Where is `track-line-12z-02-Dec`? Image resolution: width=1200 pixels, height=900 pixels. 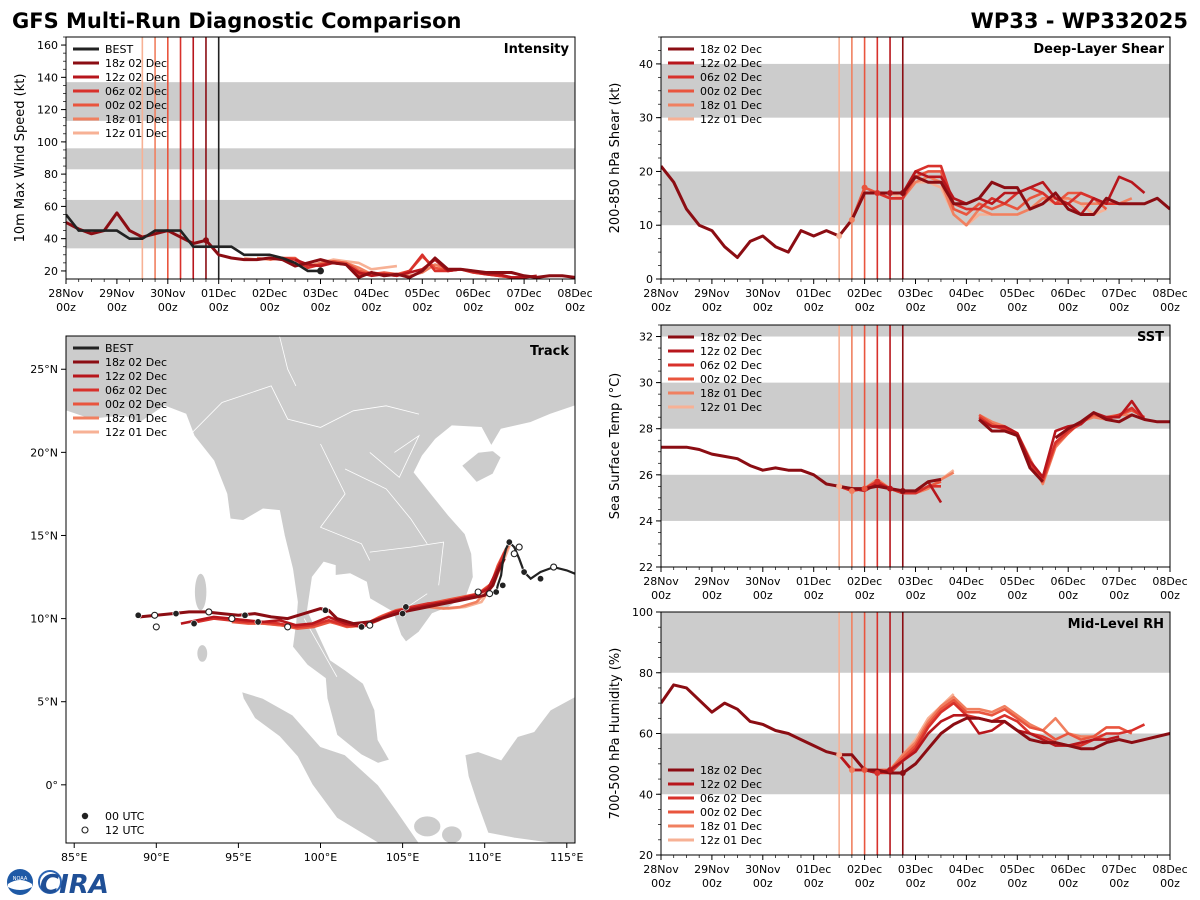
track-line-12z-02-Dec is located at coordinates (341, 595).